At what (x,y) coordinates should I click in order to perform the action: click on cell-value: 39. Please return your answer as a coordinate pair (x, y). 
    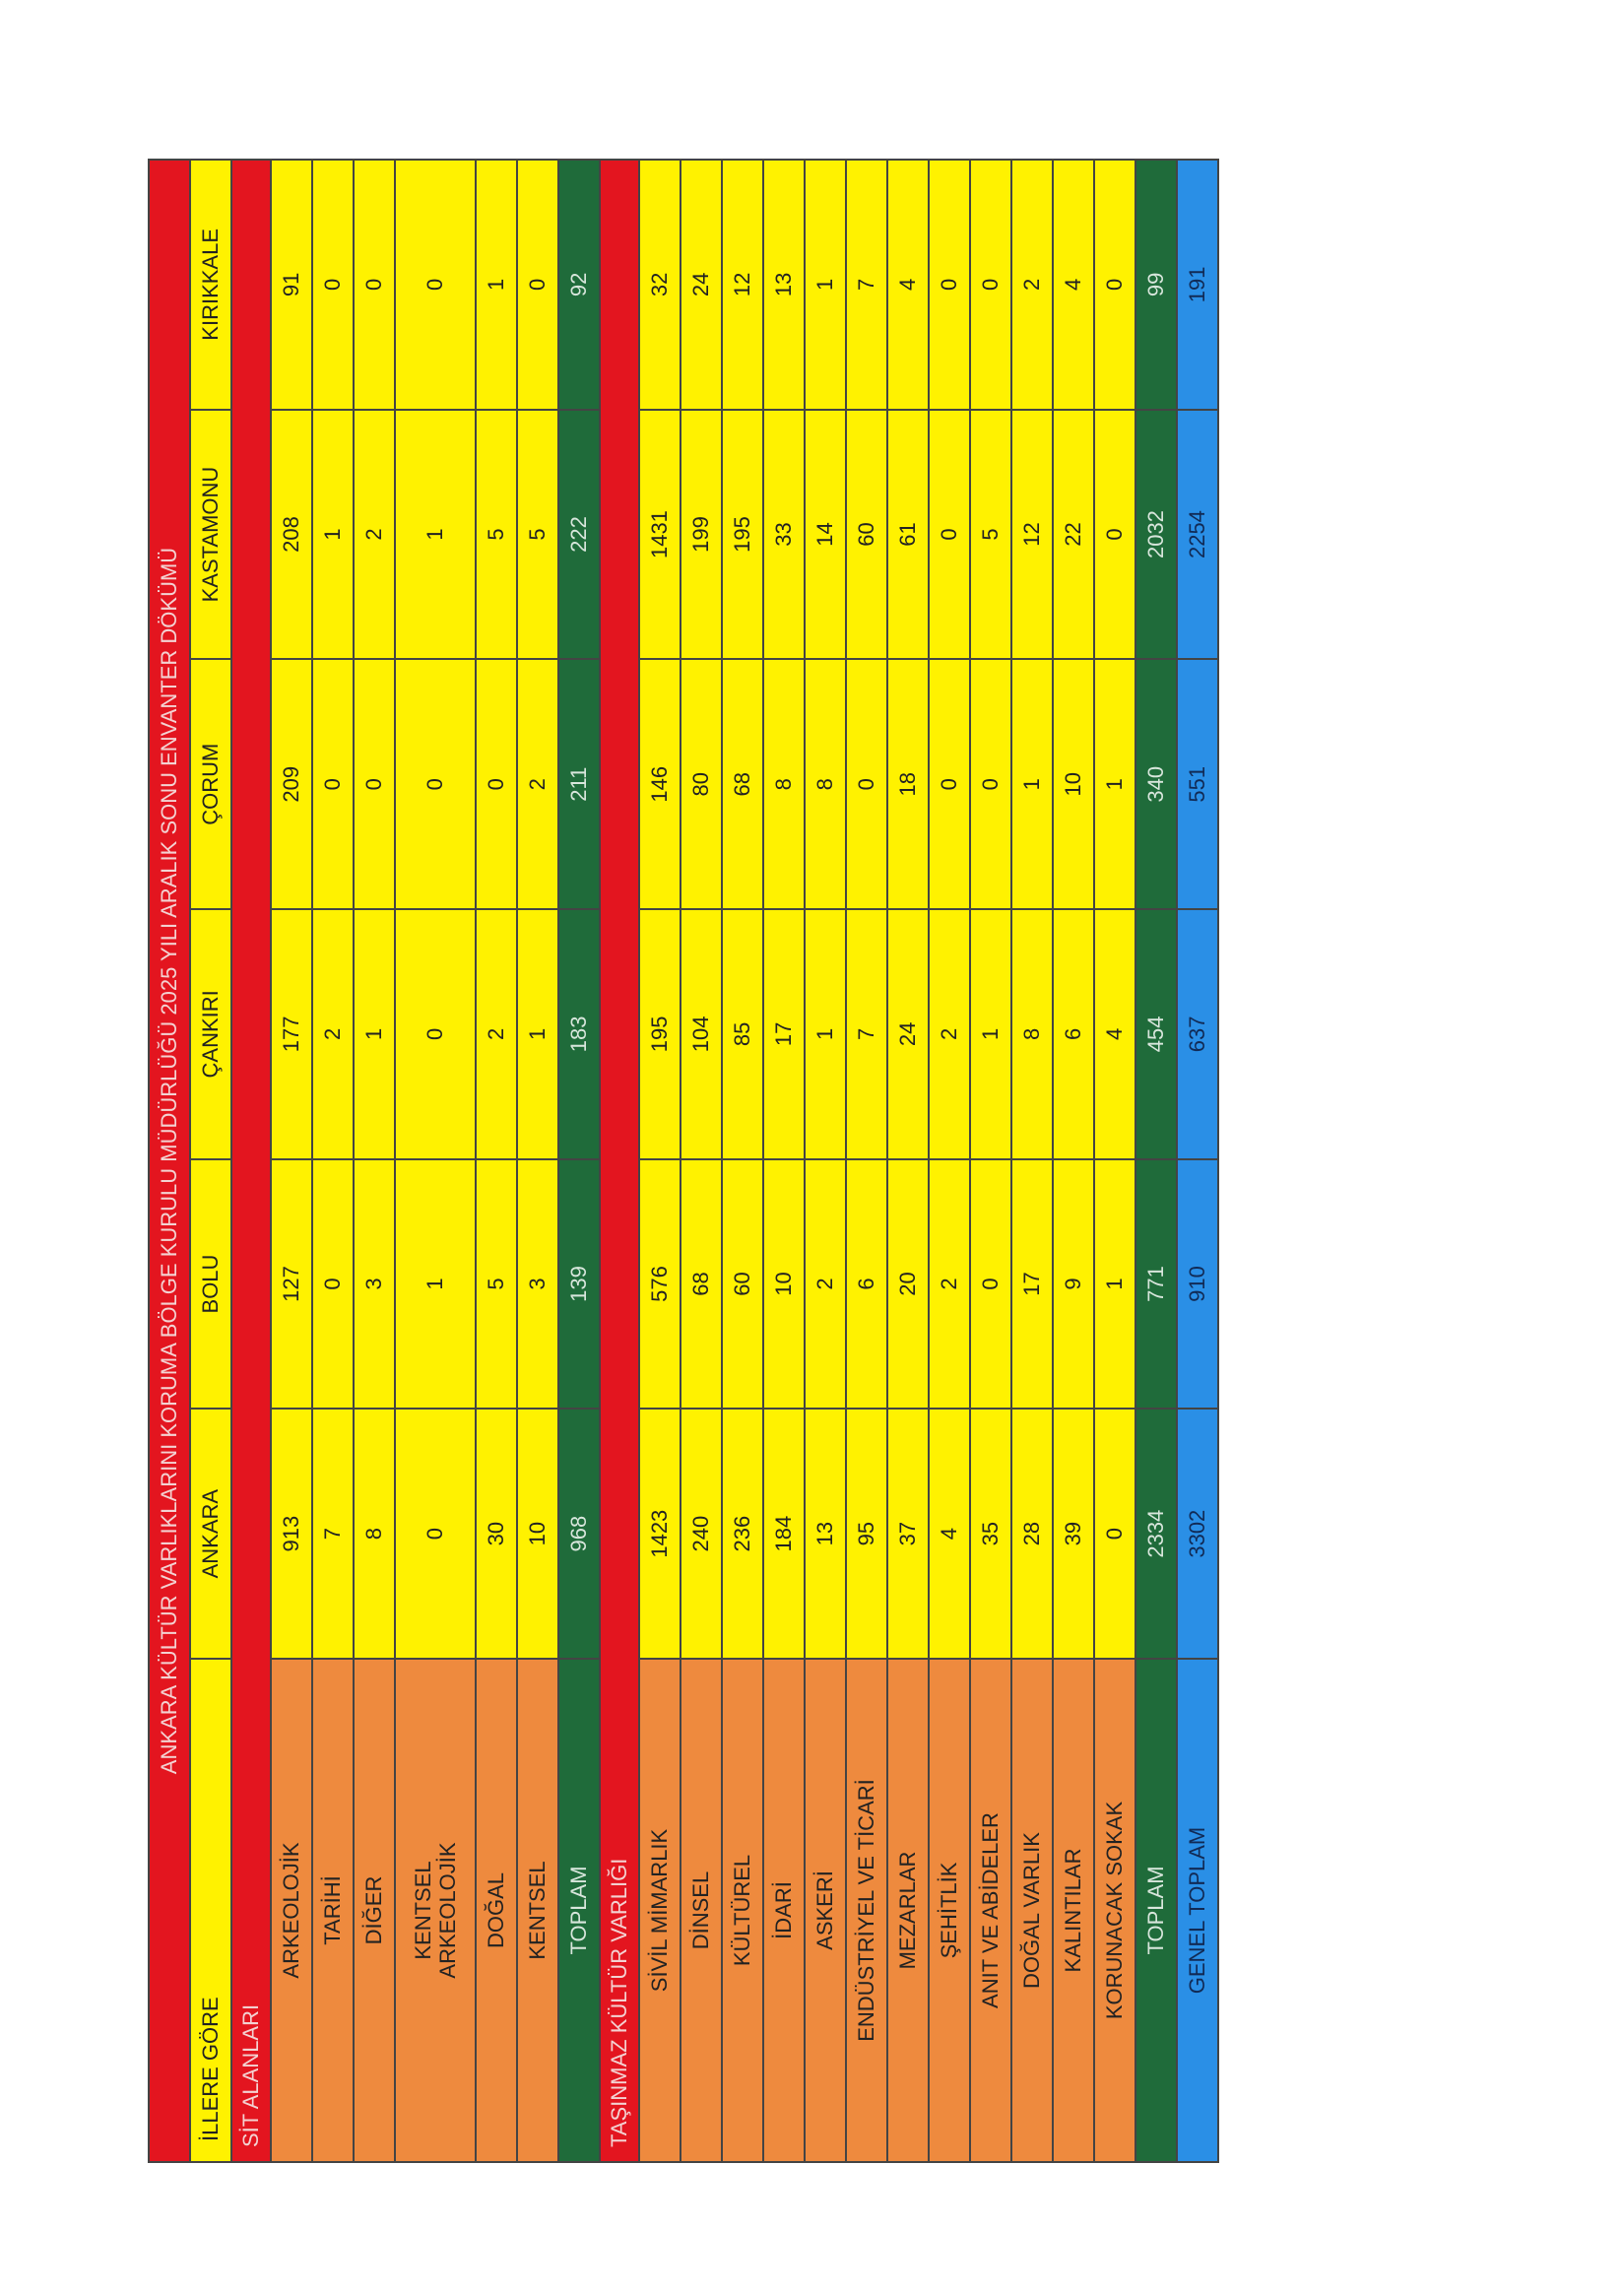
    Looking at the image, I should click on (1073, 1534).